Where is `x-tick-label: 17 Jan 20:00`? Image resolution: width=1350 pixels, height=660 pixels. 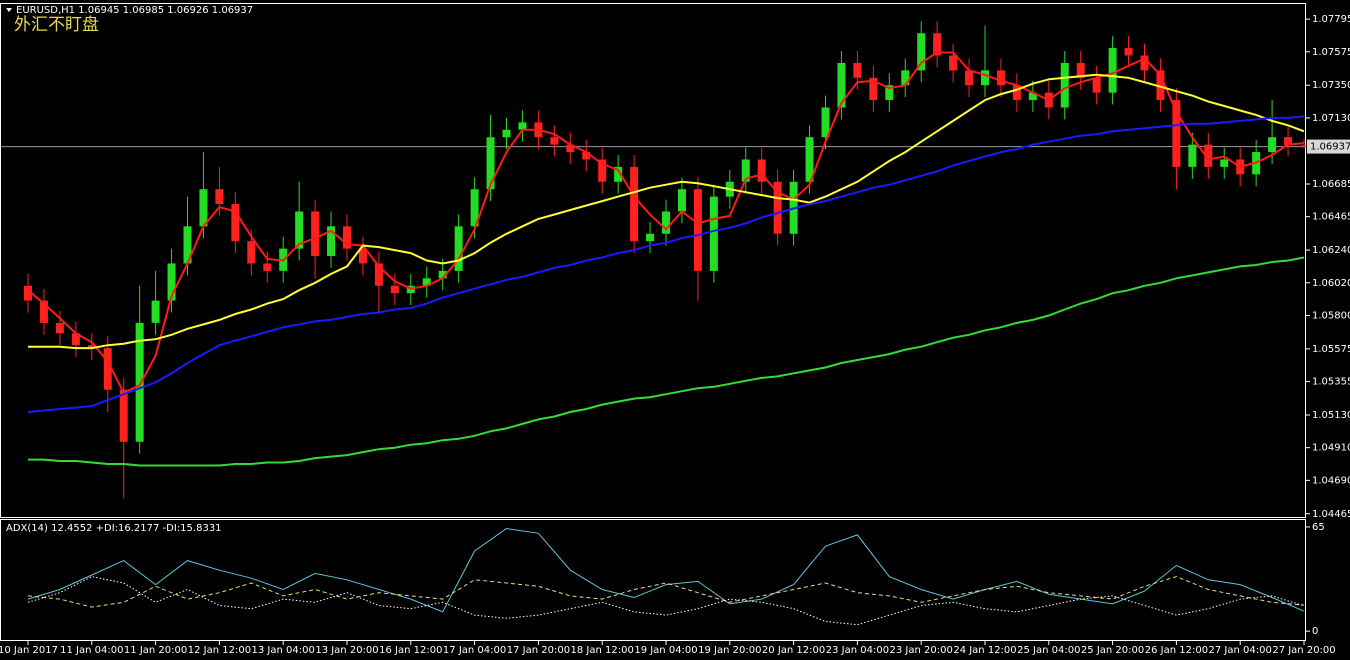
x-tick-label: 17 Jan 20:00 is located at coordinates (538, 650).